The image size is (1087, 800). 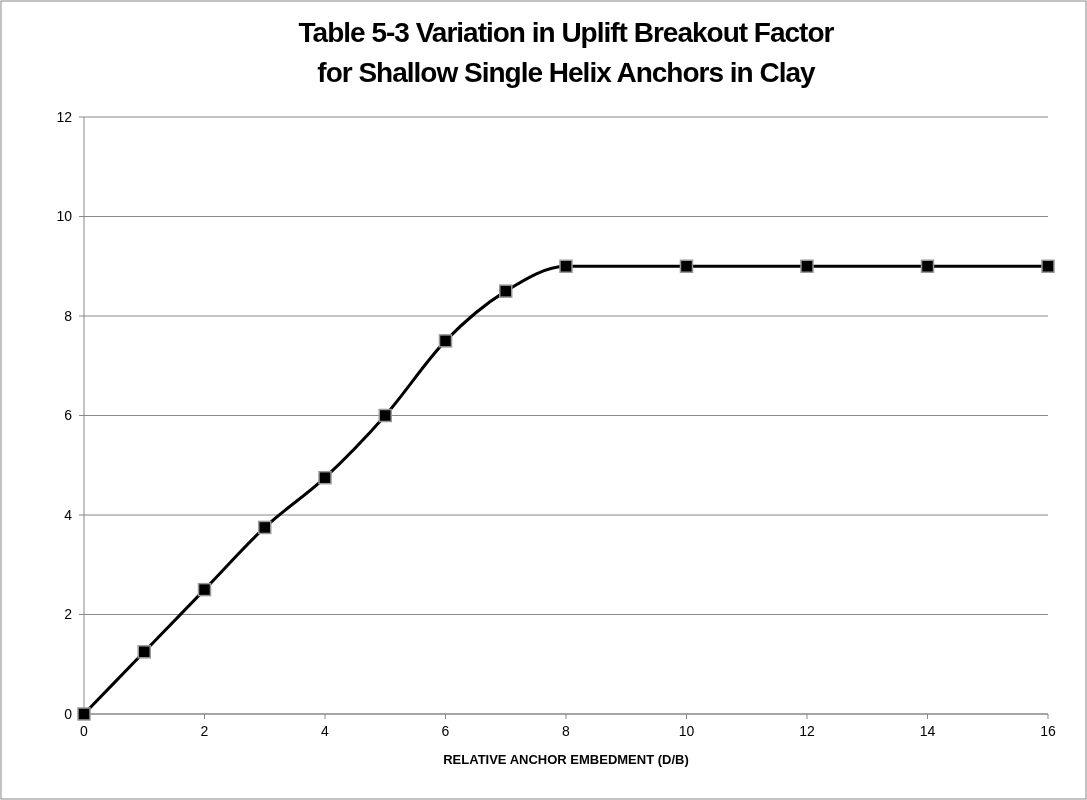 I want to click on y-tick-label: 0, so click(x=68, y=713).